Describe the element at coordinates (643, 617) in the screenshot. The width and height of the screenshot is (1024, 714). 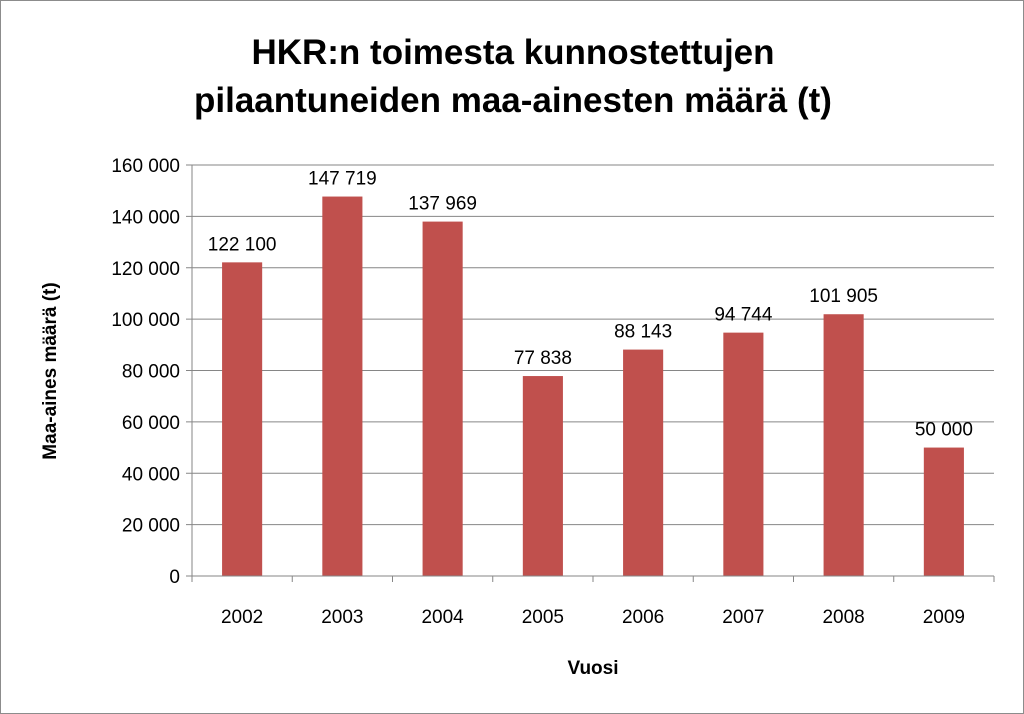
I see `x-tick-label: 2006` at that location.